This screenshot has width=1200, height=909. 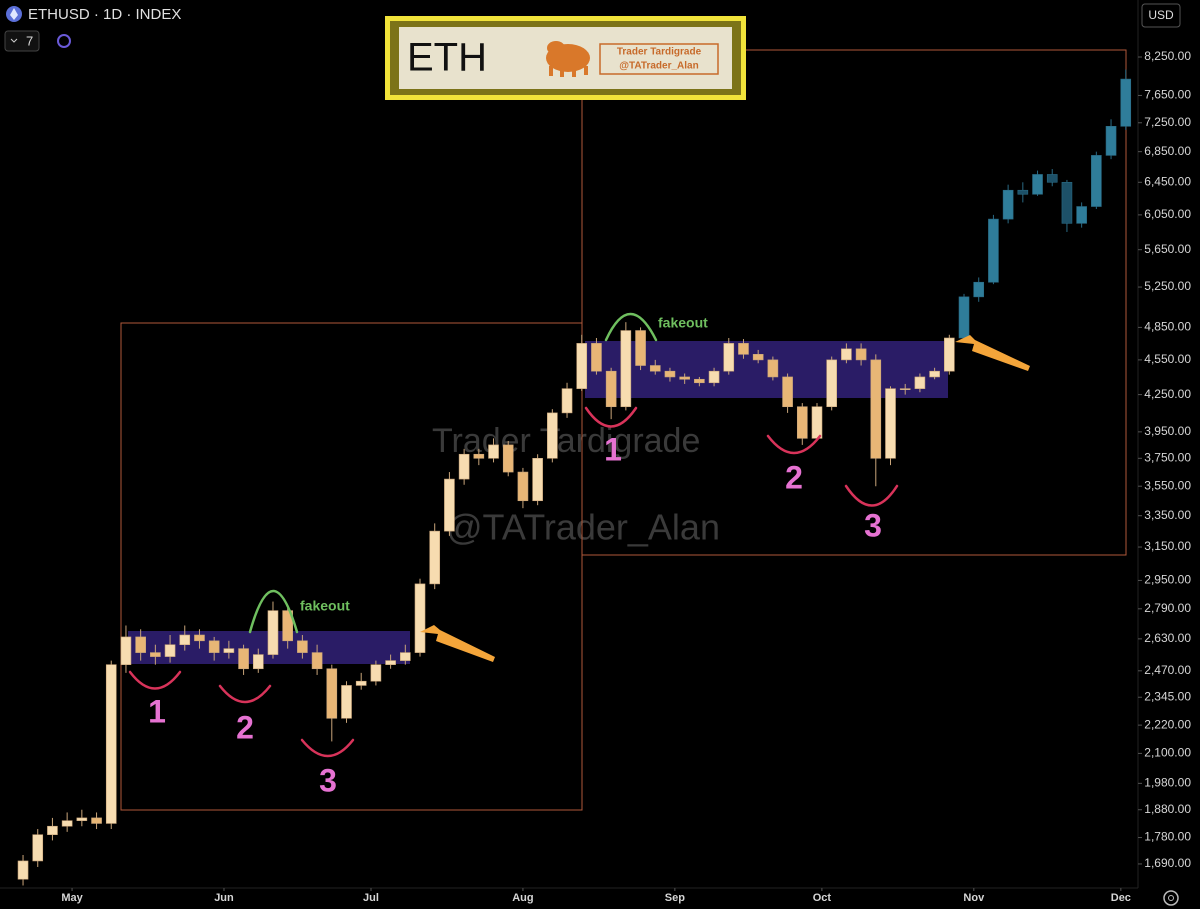 I want to click on indicator-toggle, so click(x=22, y=41).